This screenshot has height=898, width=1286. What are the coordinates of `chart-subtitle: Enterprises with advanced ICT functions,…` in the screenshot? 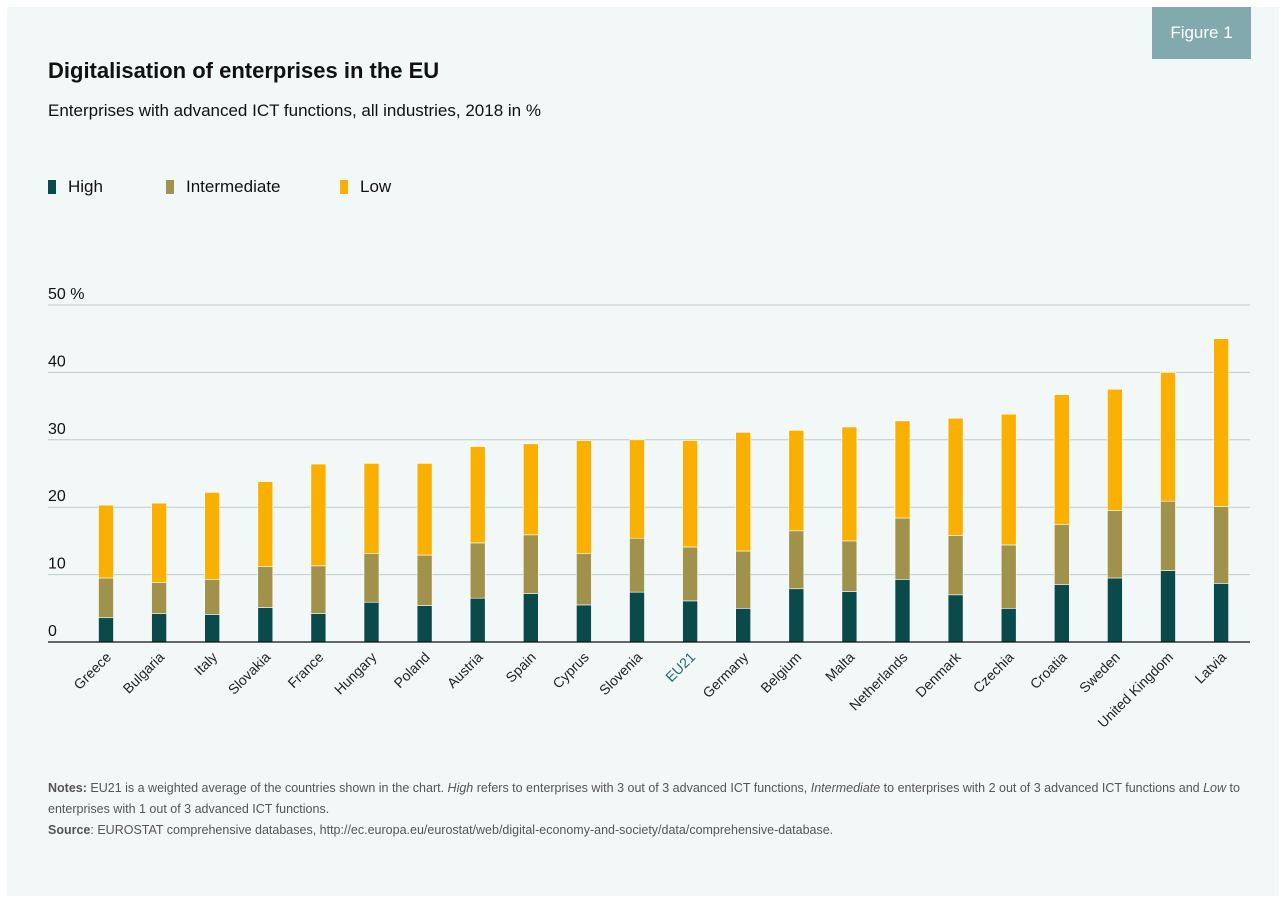 It's located at (294, 110).